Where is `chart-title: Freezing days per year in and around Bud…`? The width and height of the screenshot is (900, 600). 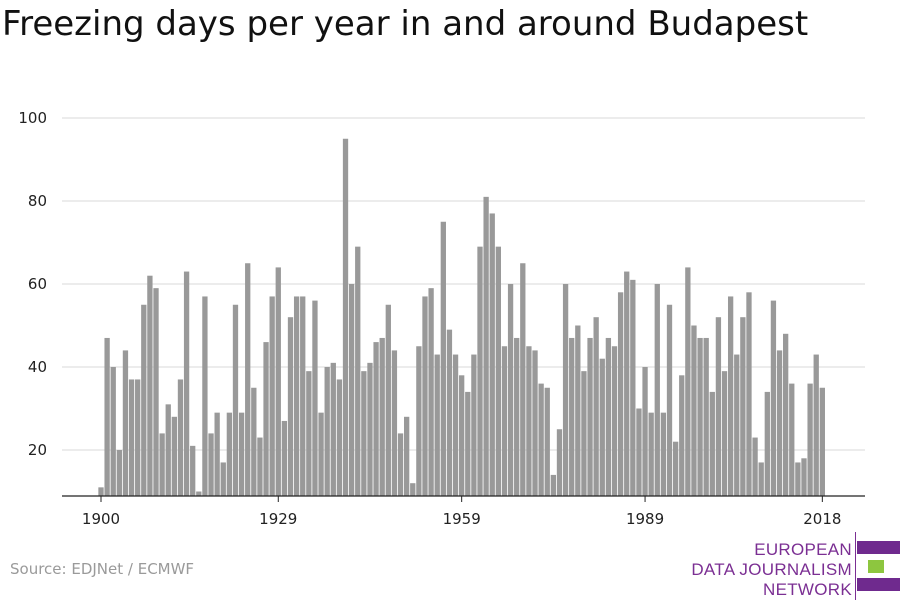 chart-title: Freezing days per year in and around Bud… is located at coordinates (405, 24).